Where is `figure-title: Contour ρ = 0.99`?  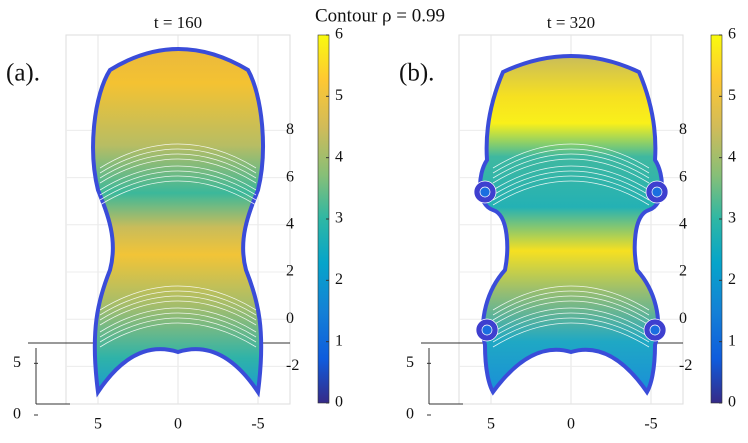 figure-title: Contour ρ = 0.99 is located at coordinates (380, 15).